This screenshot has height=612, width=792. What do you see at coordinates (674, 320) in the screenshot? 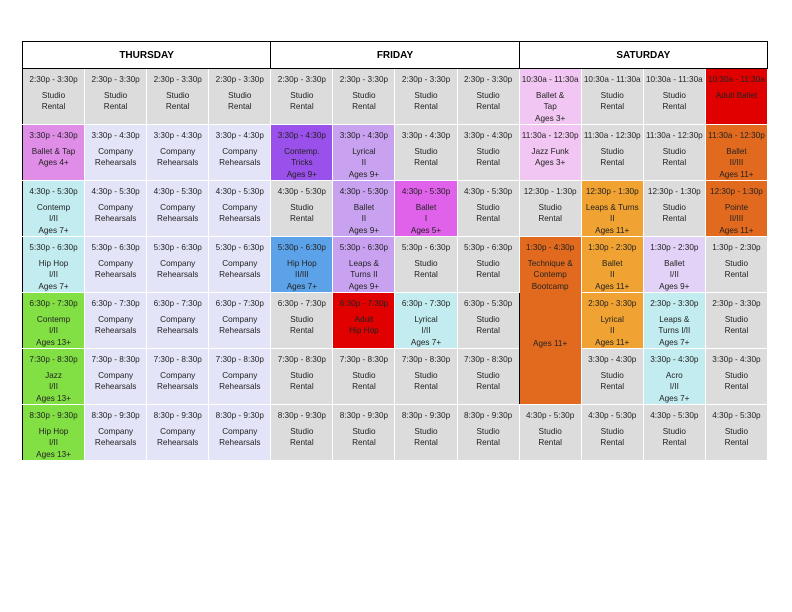
I see `class-cell: 2:30p - 3:30p Leaps & Turns I/II Ages 7+` at bounding box center [674, 320].